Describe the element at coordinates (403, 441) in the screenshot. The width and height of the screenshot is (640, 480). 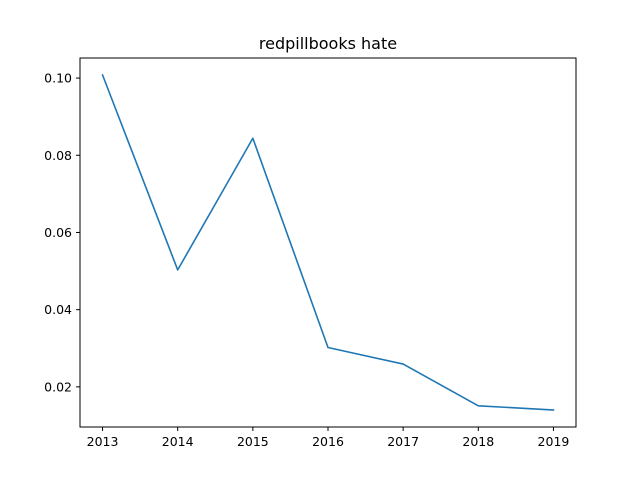
I see `x-tick-label: 2017` at that location.